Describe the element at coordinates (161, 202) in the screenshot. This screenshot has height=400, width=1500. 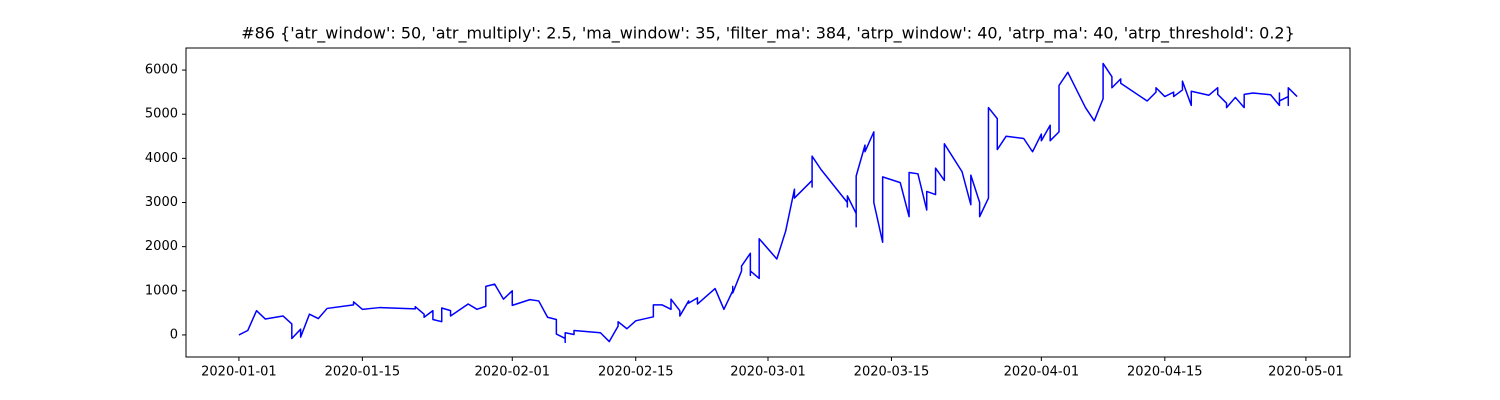
I see `y-tick-label: 3000` at that location.